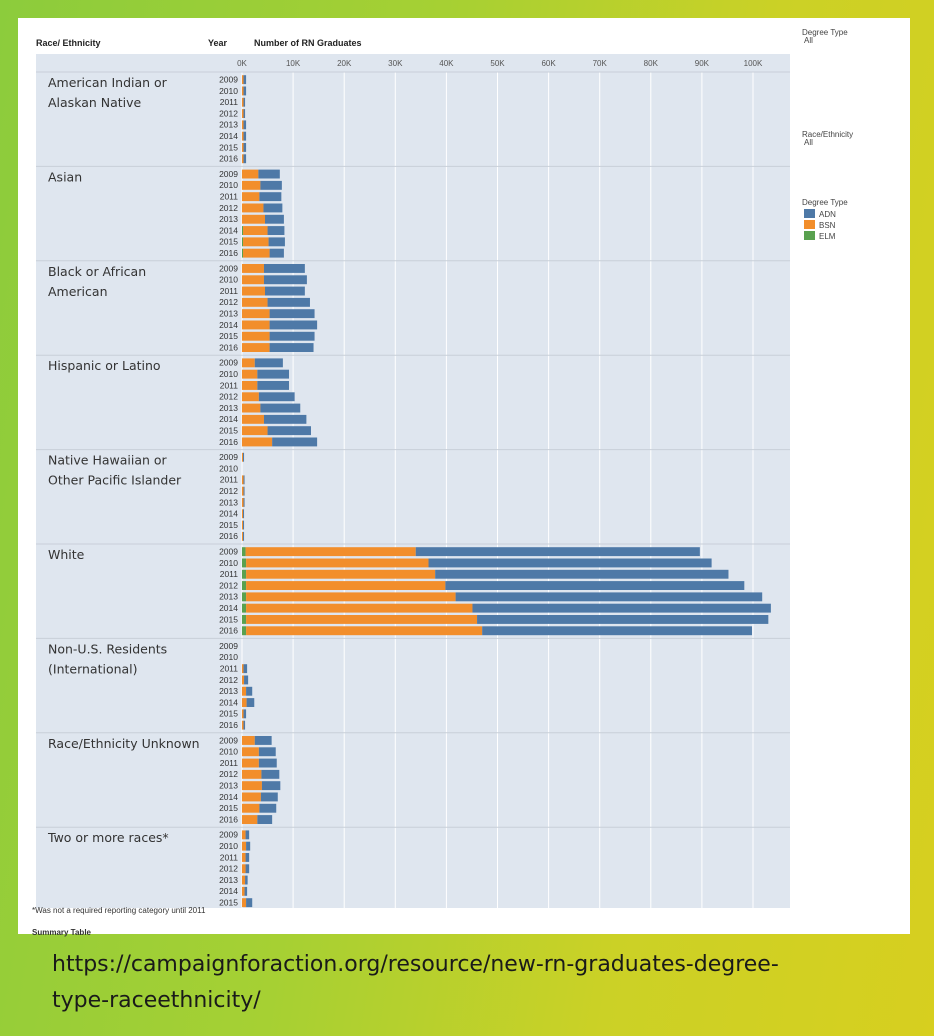  What do you see at coordinates (156, 1000) in the screenshot?
I see `source-url-line2: type-raceethnicity/` at bounding box center [156, 1000].